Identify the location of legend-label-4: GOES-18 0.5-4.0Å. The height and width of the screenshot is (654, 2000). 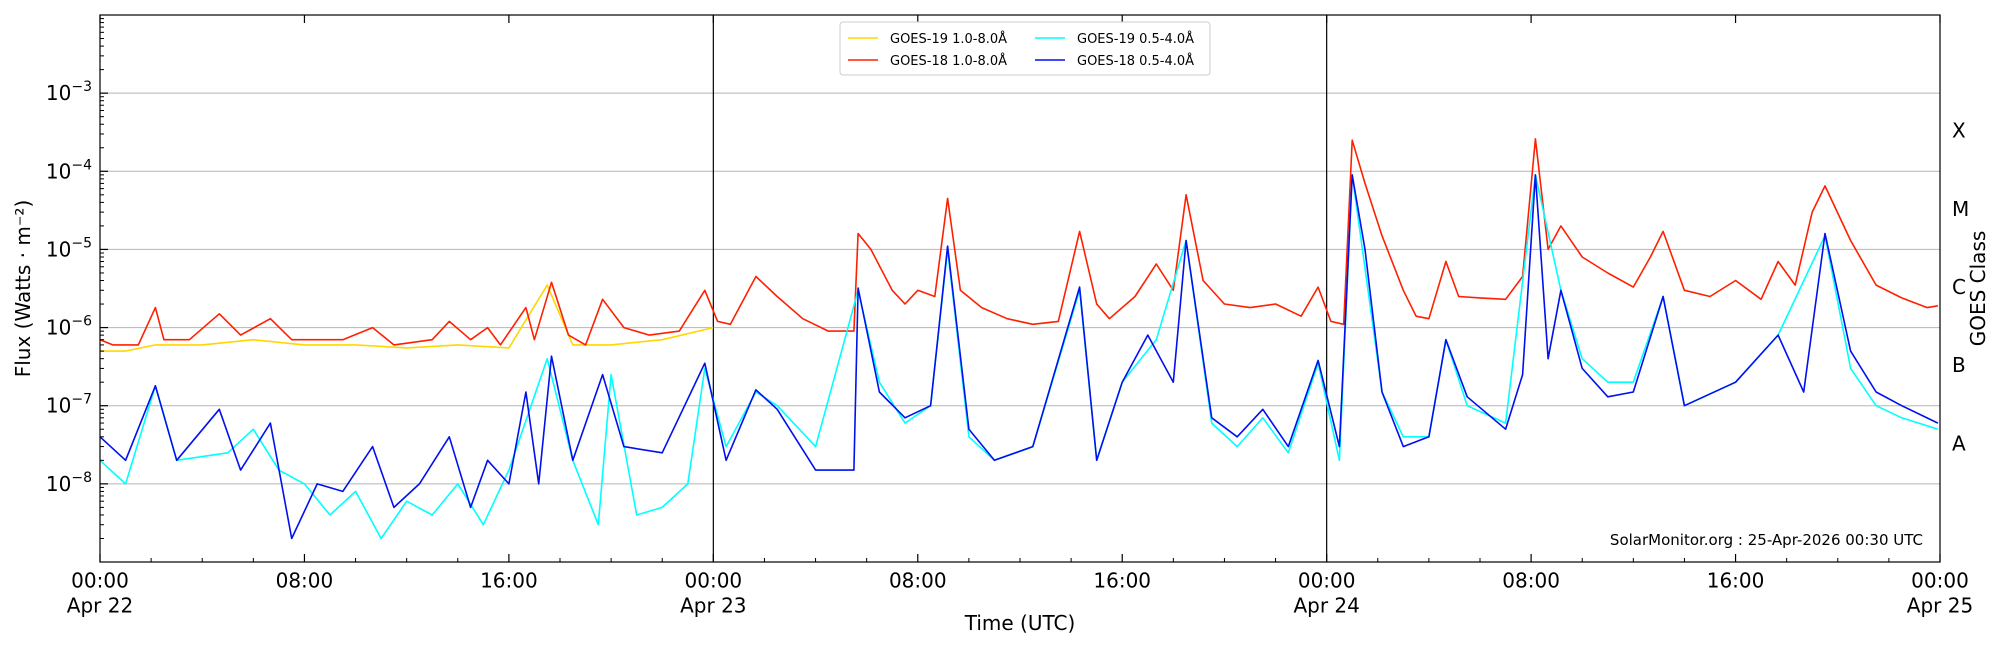
(1135, 61).